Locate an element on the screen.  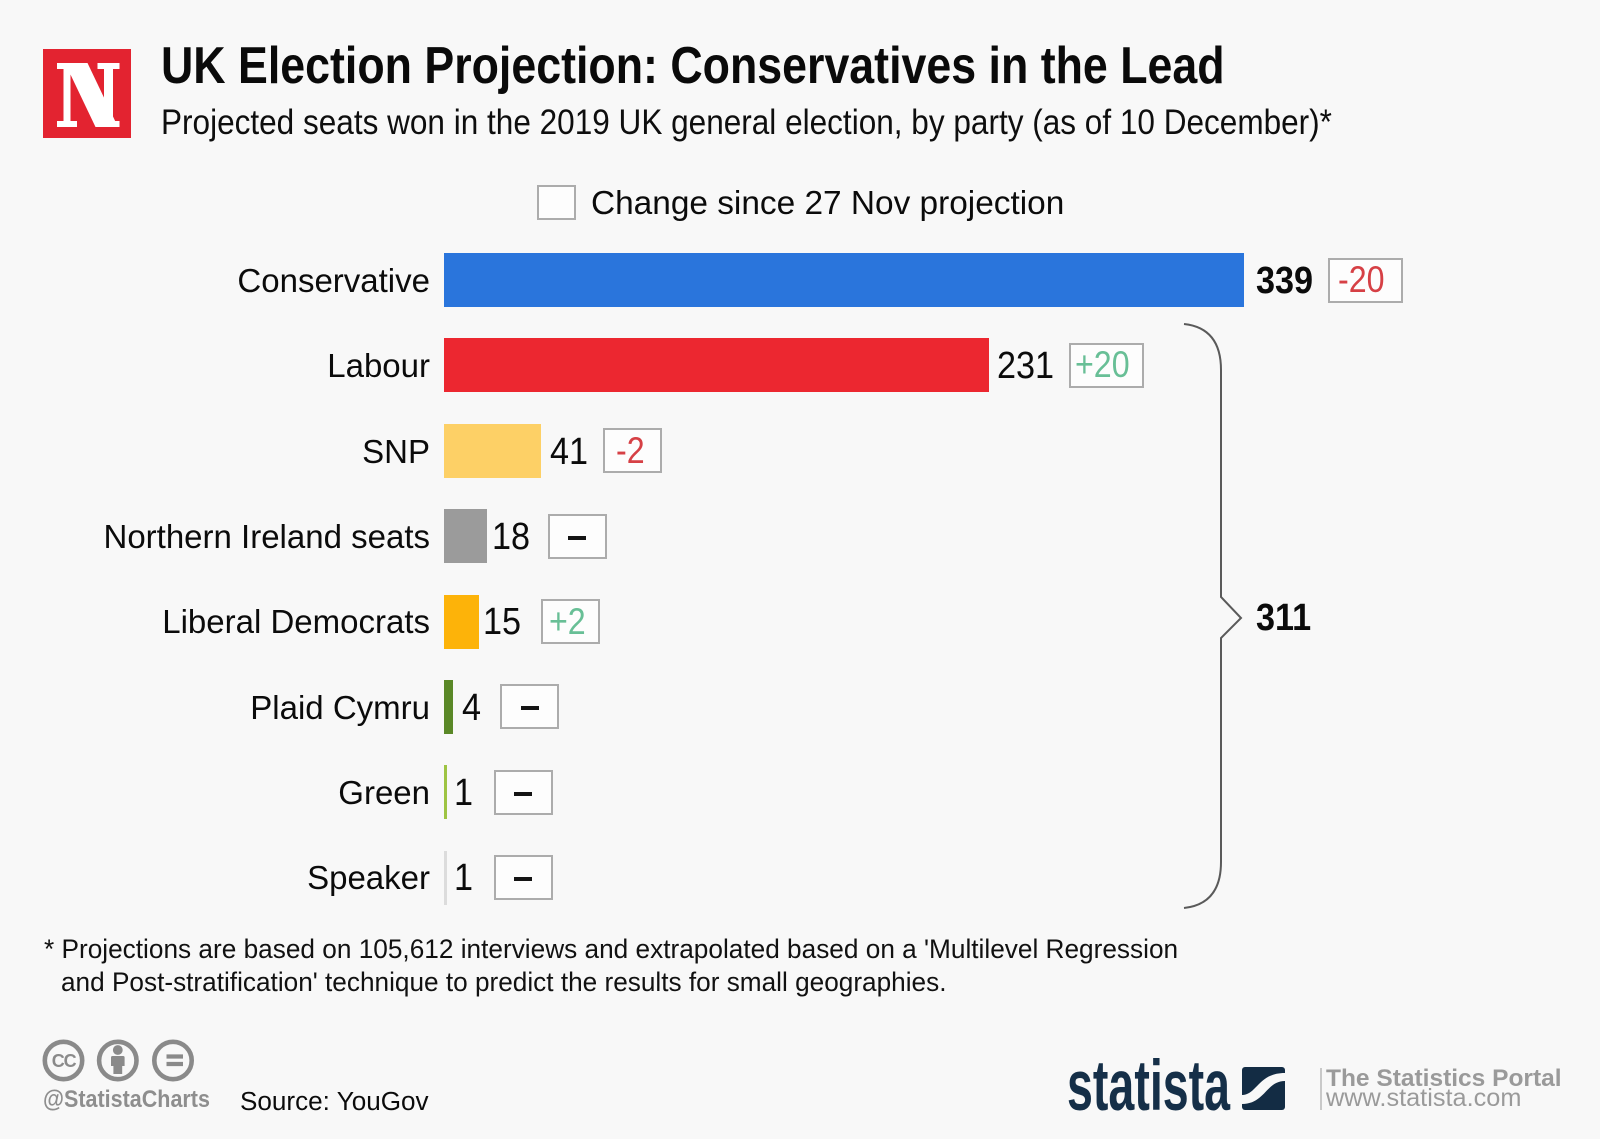
svg-text: CC is located at coordinates (64, 1061).